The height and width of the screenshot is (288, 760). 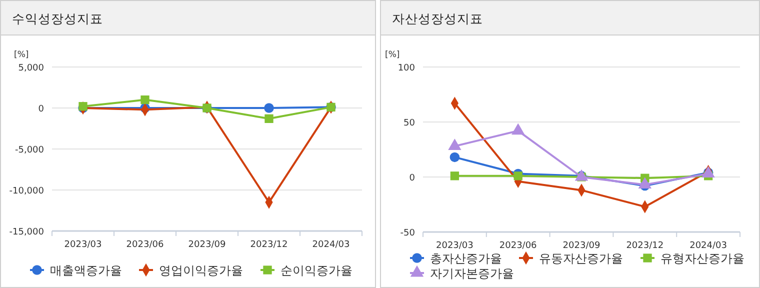 What do you see at coordinates (26, 233) in the screenshot?
I see `y-tick-label: -15,000` at bounding box center [26, 233].